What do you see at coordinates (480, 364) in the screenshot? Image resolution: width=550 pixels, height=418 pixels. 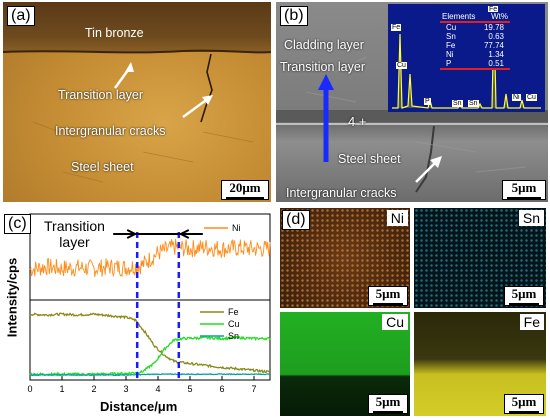 I see `eds-map-fe: Fe 5μm` at bounding box center [480, 364].